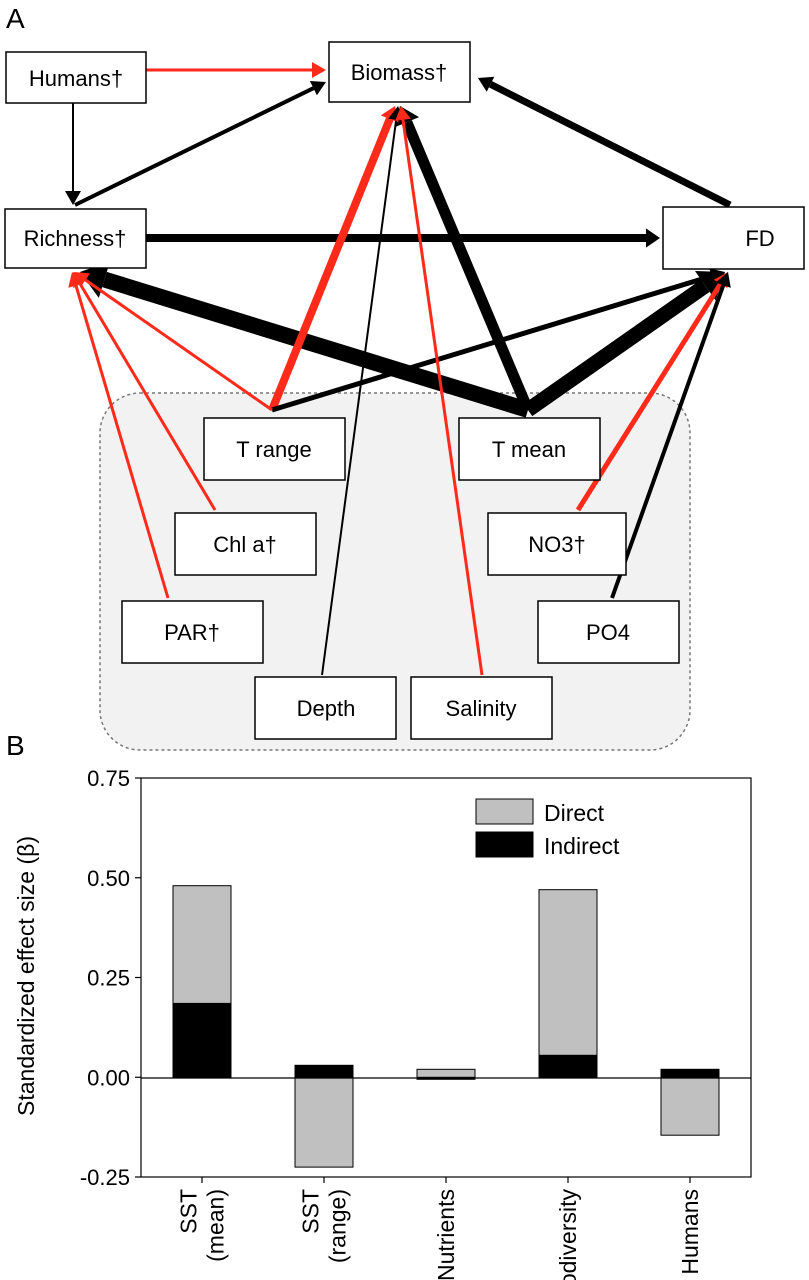 Image resolution: width=809 pixels, height=1280 pixels. What do you see at coordinates (119, 435) in the screenshot?
I see `edge-par-richness` at bounding box center [119, 435].